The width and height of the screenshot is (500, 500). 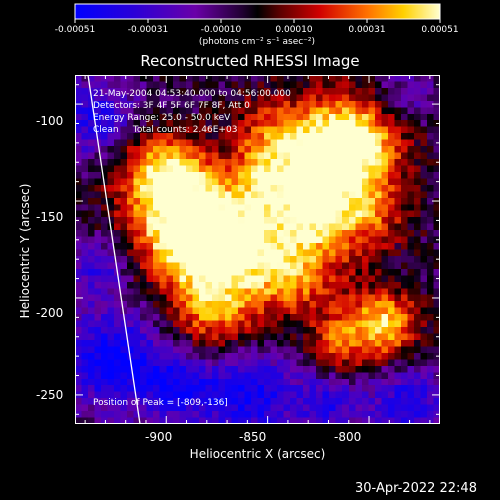 I want to click on colorbar-gradient, so click(x=257, y=11).